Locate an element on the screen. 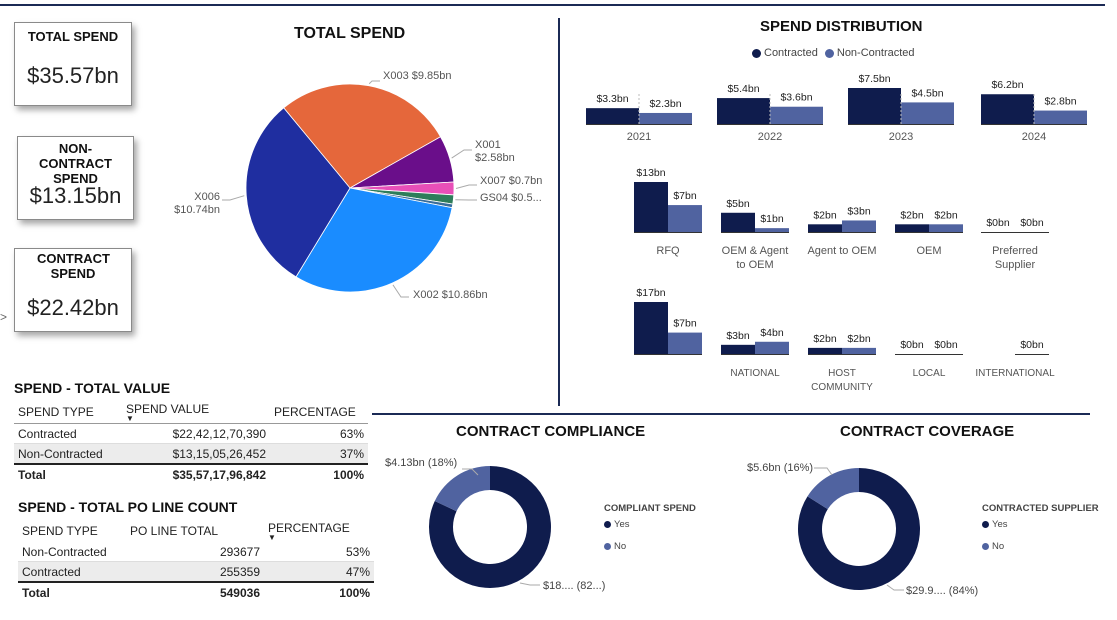 The width and height of the screenshot is (1117, 620). coverage-no-label: $5.6bn (16%) is located at coordinates (780, 468).